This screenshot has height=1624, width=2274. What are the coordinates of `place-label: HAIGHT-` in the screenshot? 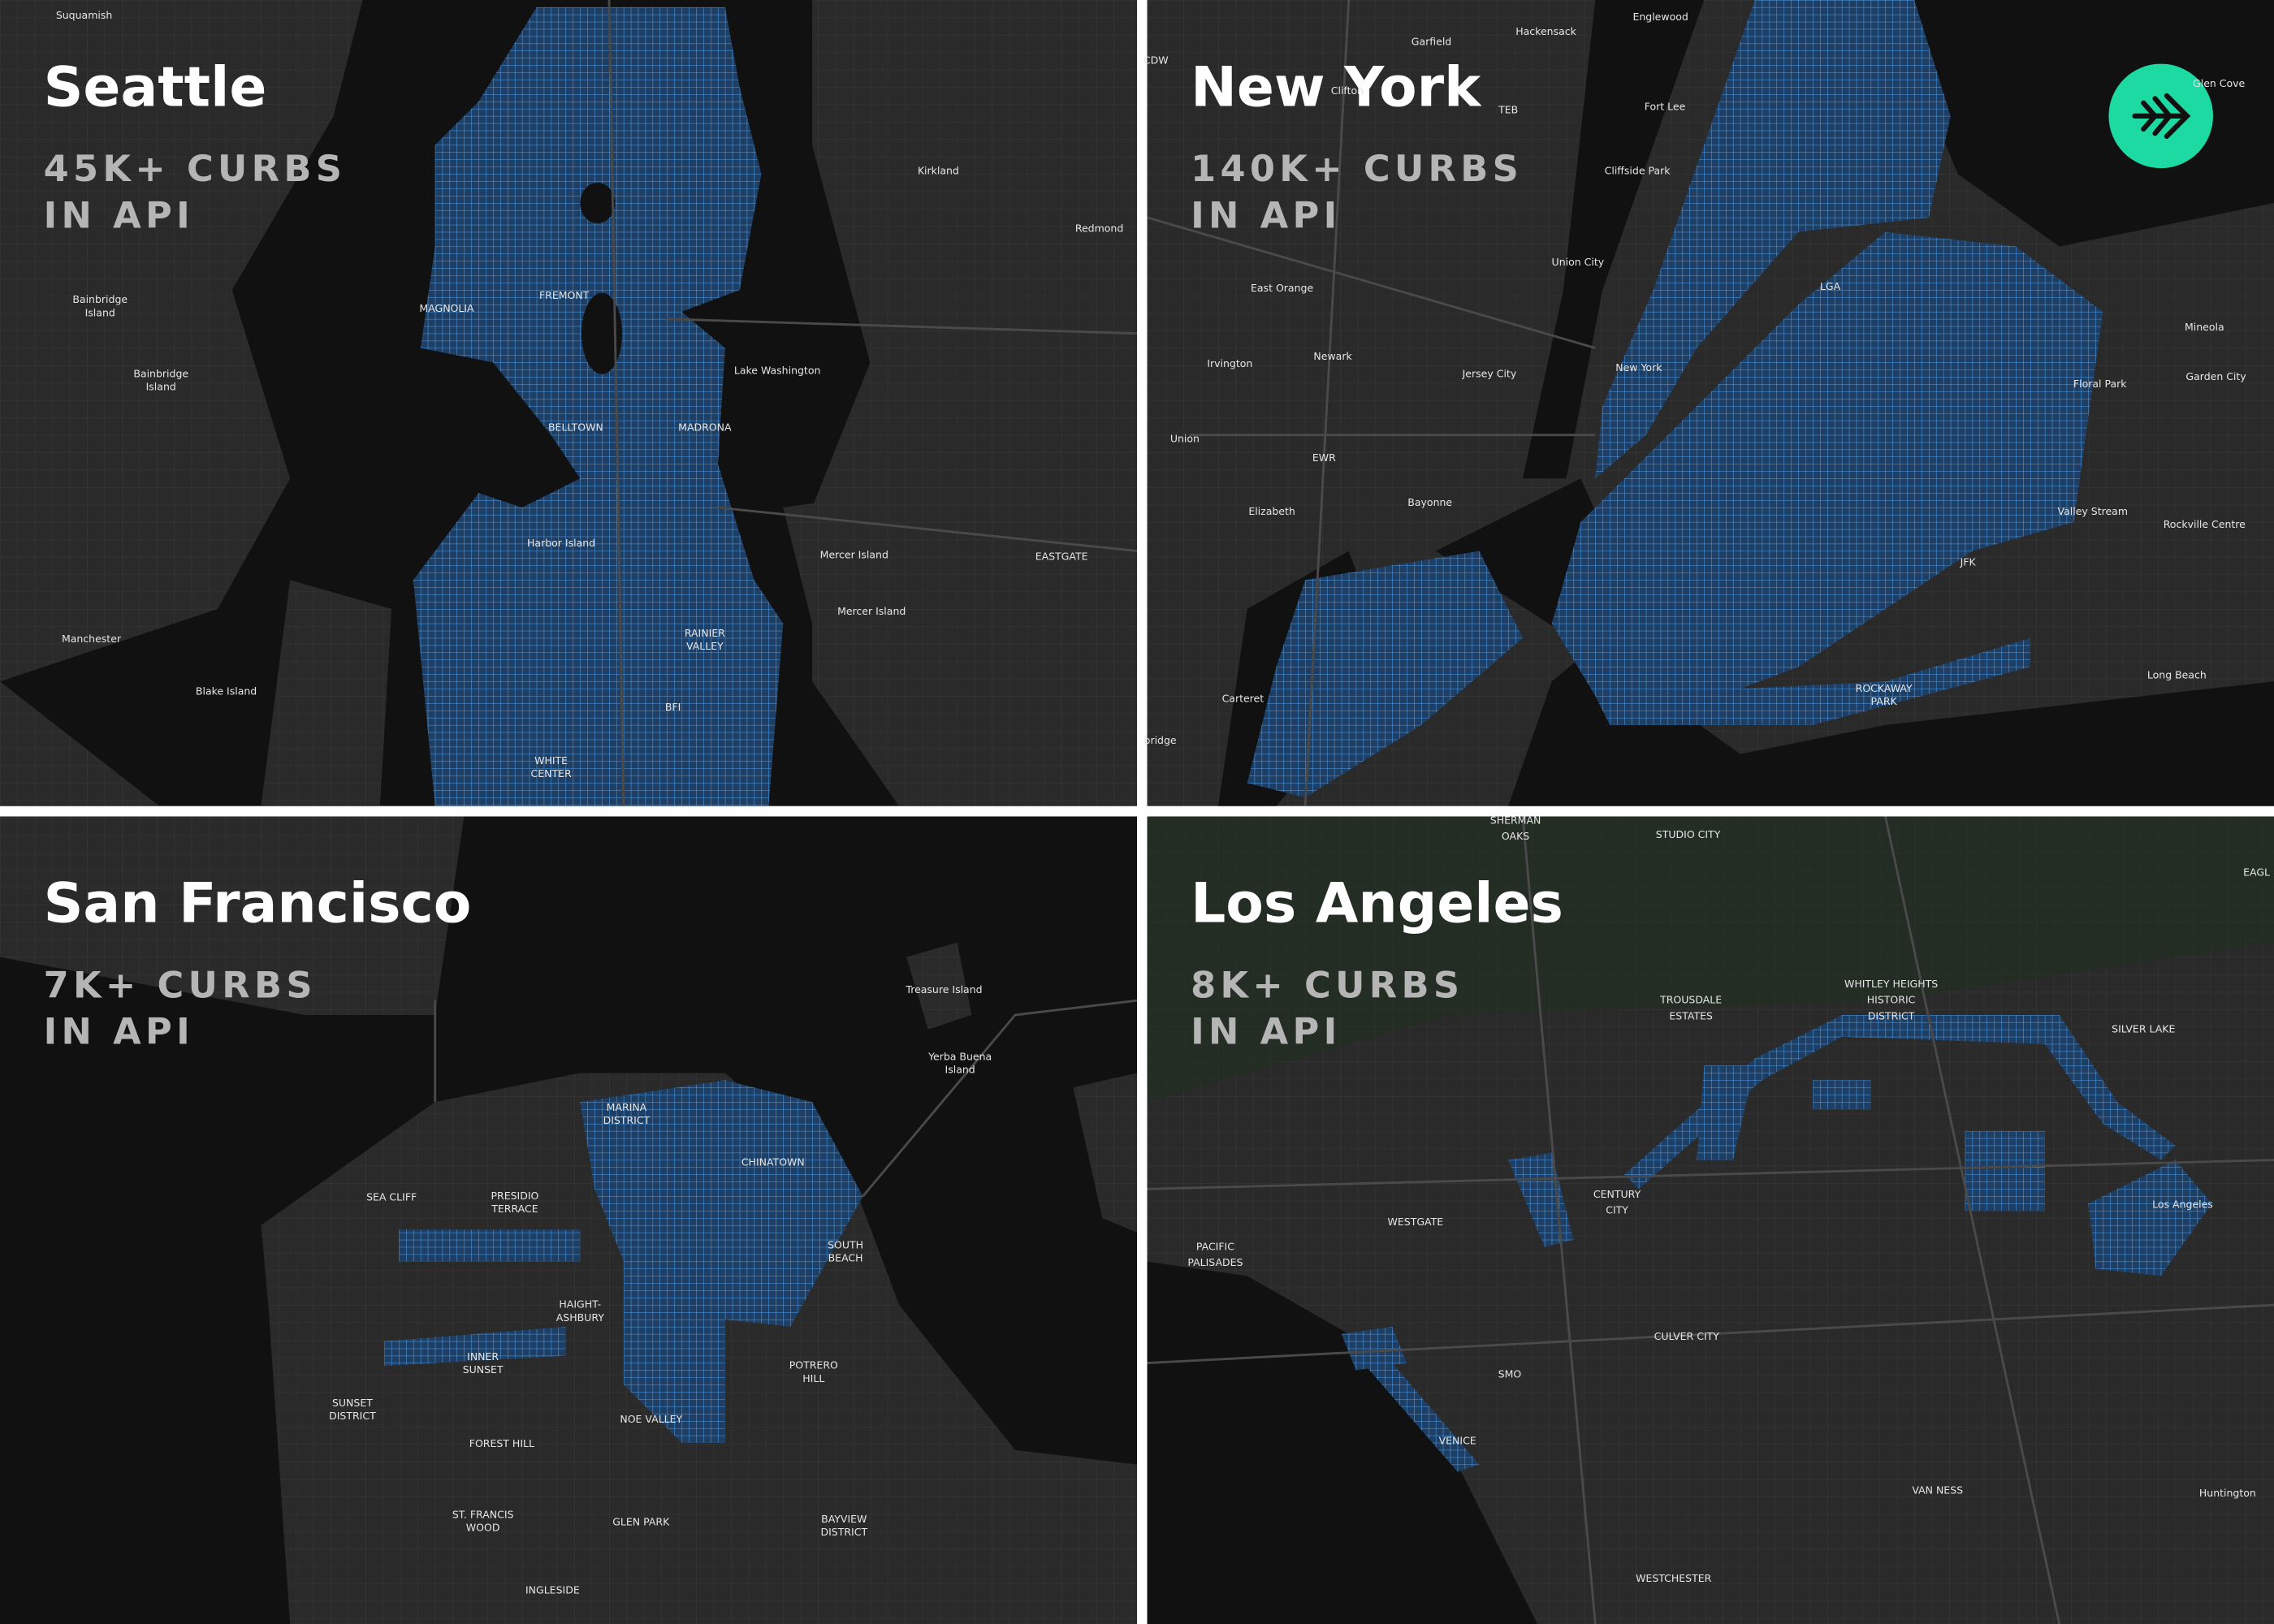 It's located at (580, 1304).